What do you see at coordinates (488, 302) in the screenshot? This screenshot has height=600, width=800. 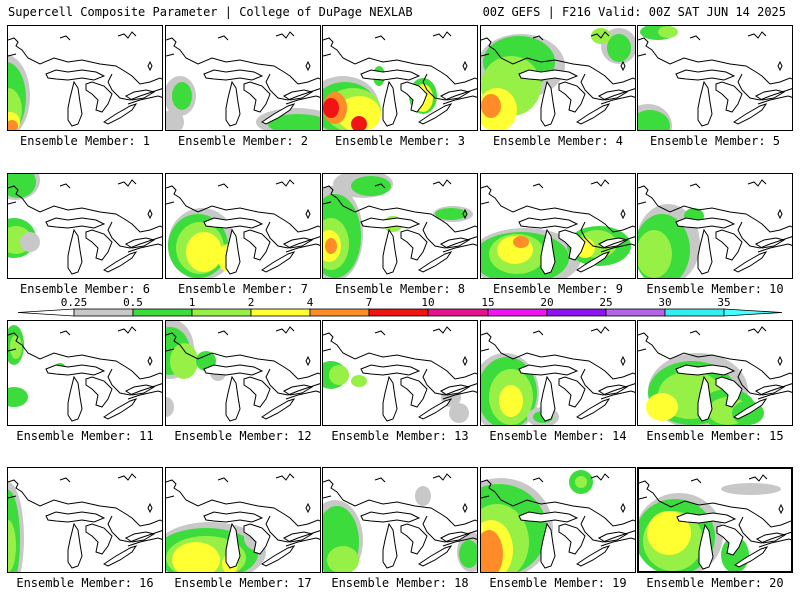 I see `color-scale-tick-label: 15` at bounding box center [488, 302].